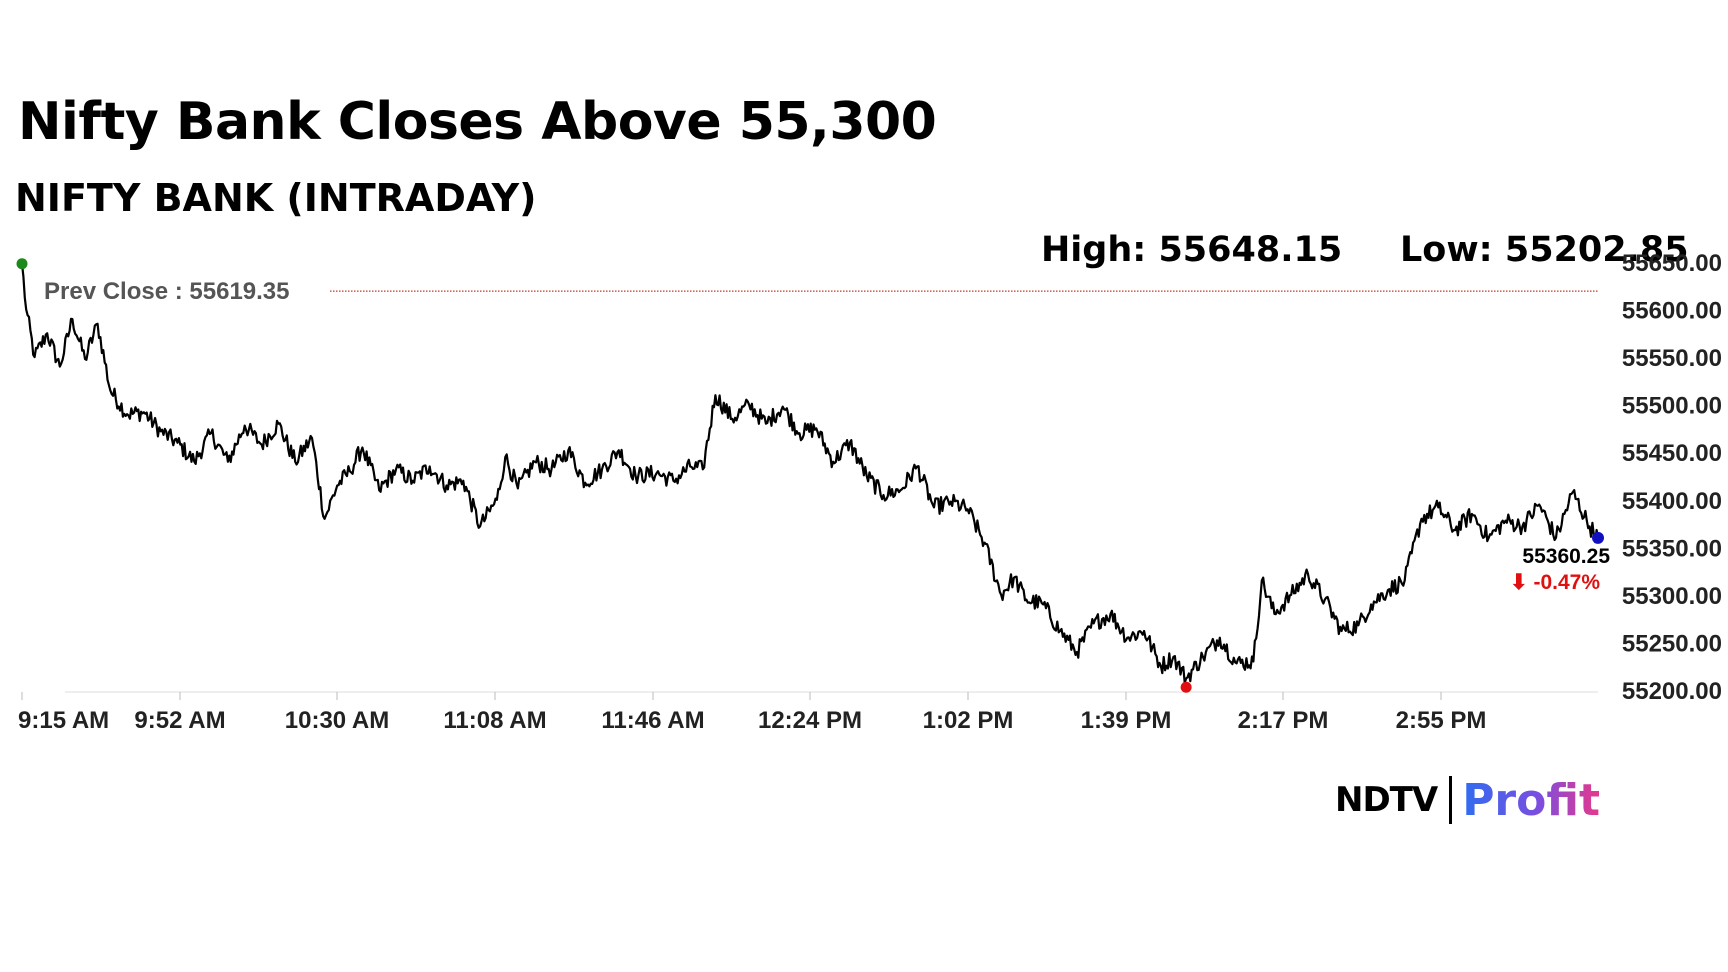 The height and width of the screenshot is (972, 1728). I want to click on x-tick-label: 11:46 AM, so click(652, 720).